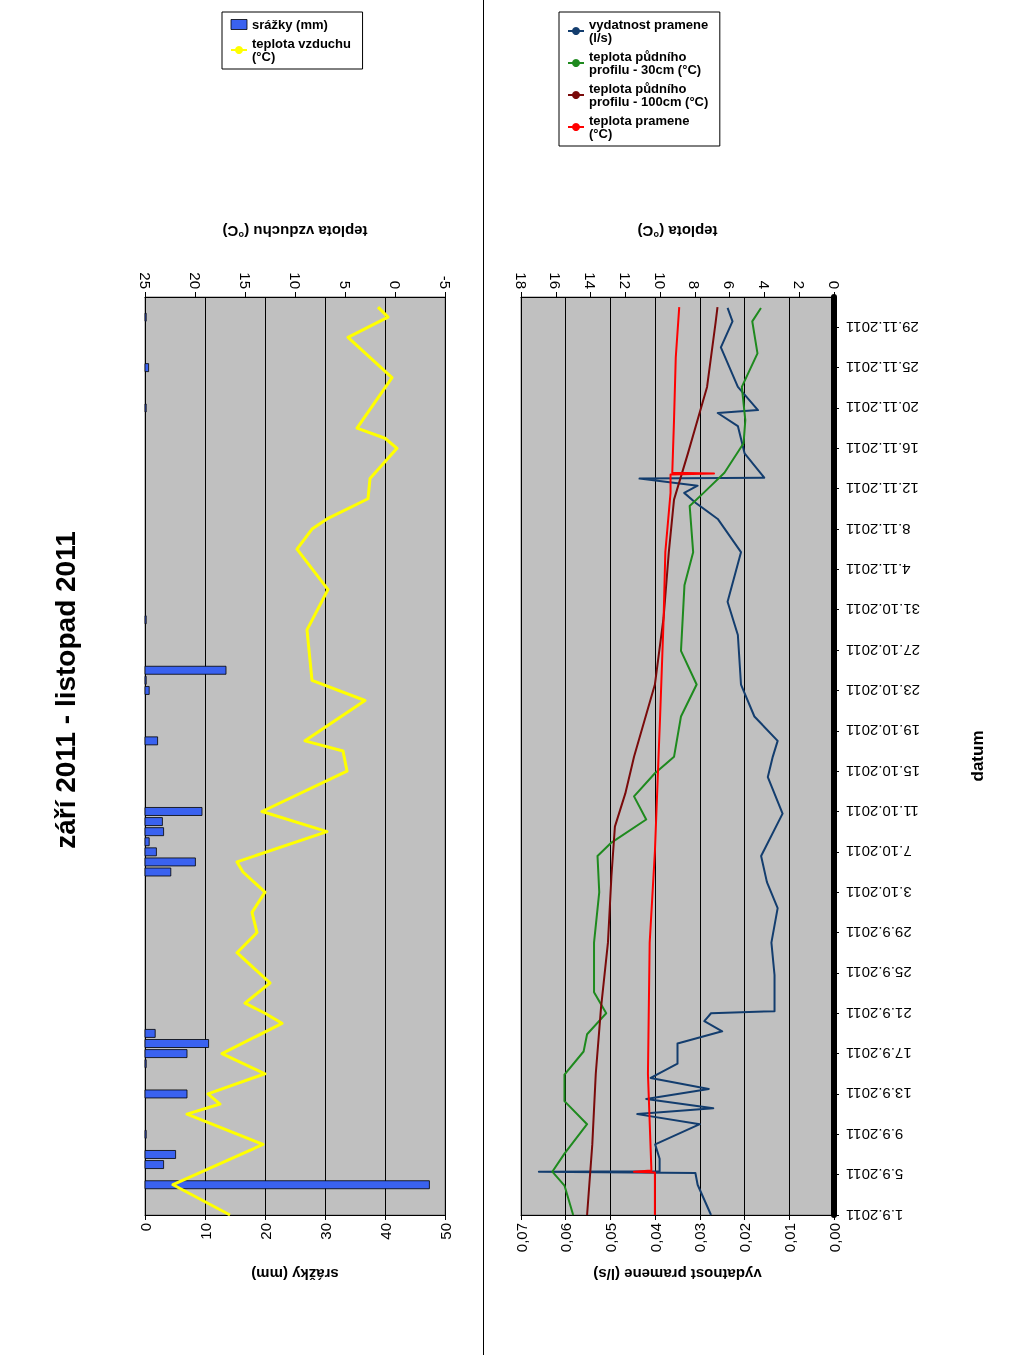  What do you see at coordinates (883, 650) in the screenshot?
I see `y-tick-label: 27.10.2011` at bounding box center [883, 650].